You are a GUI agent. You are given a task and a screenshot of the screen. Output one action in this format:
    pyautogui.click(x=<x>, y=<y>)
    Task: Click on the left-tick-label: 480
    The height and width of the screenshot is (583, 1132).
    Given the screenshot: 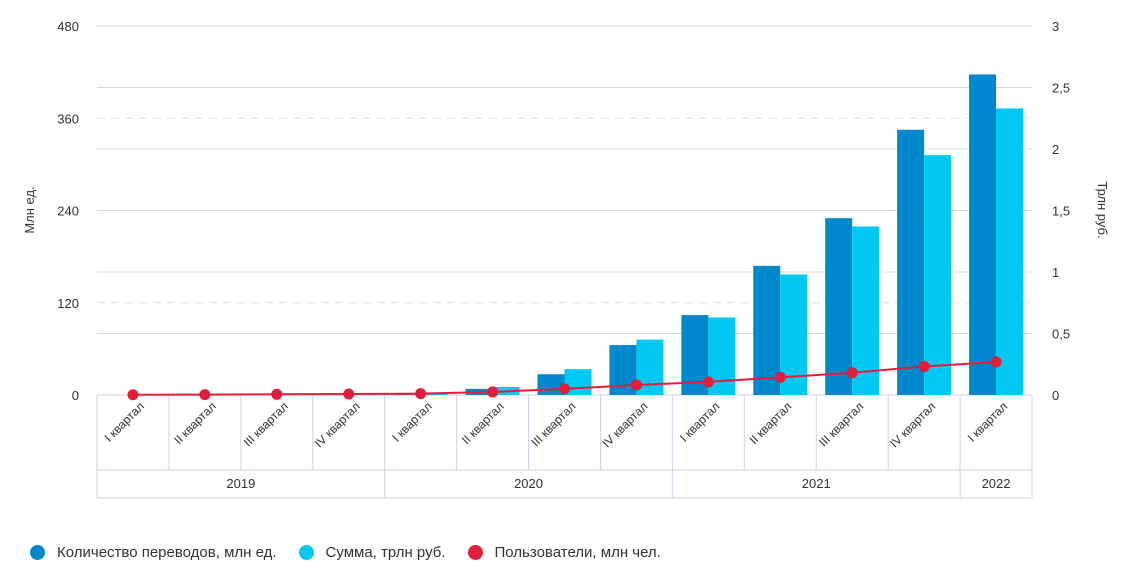 What is the action you would take?
    pyautogui.click(x=68, y=26)
    